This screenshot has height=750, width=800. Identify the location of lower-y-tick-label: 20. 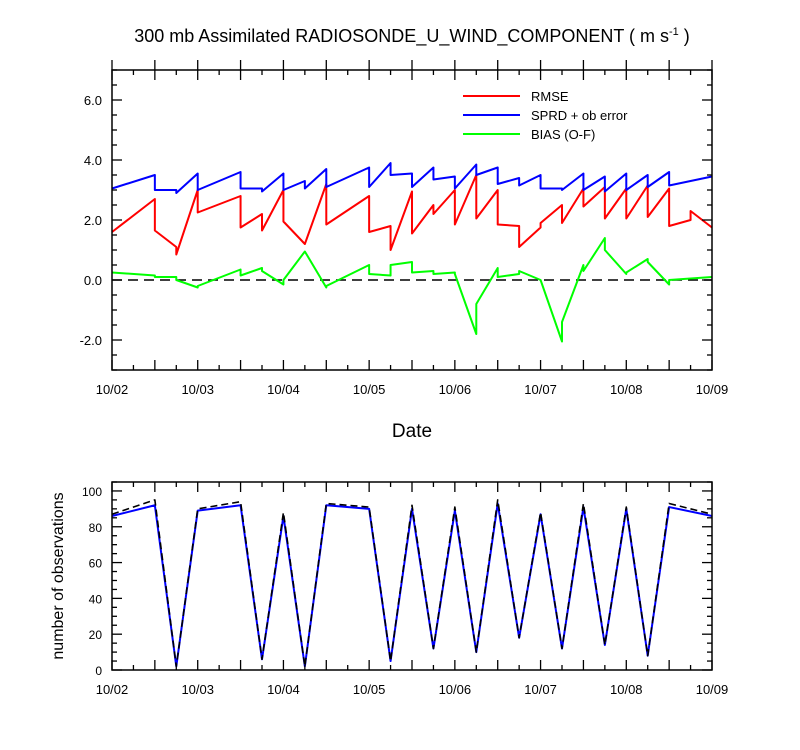
(96, 635).